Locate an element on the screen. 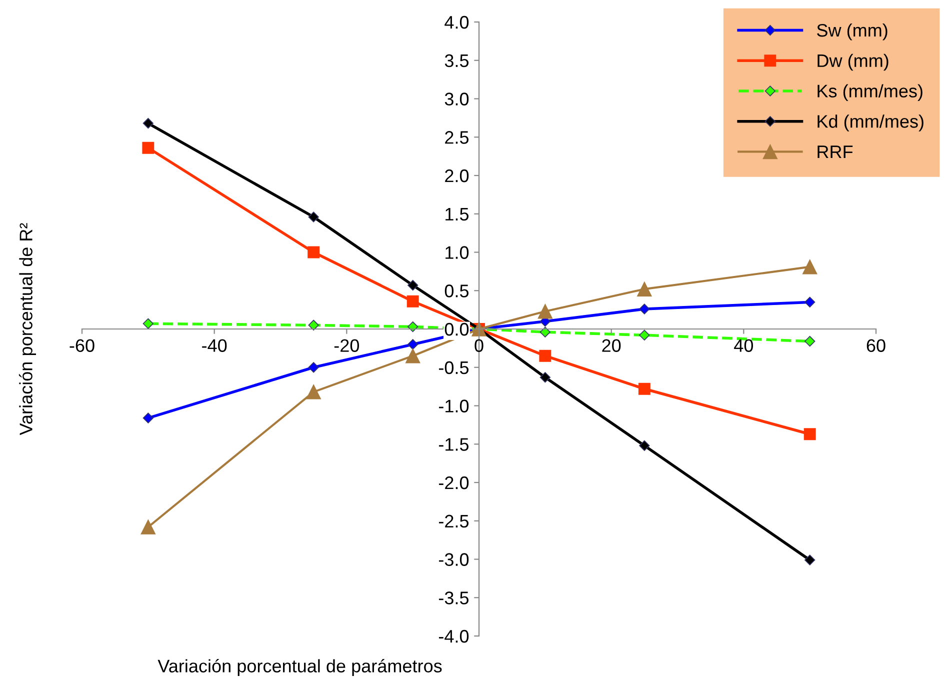 Image resolution: width=948 pixels, height=686 pixels. y-tick-label: -1.0 is located at coordinates (453, 406).